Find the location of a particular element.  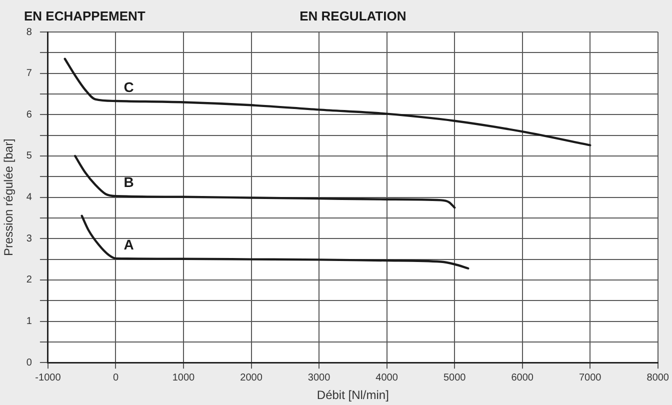

x-tick-label: 3000 is located at coordinates (319, 378).